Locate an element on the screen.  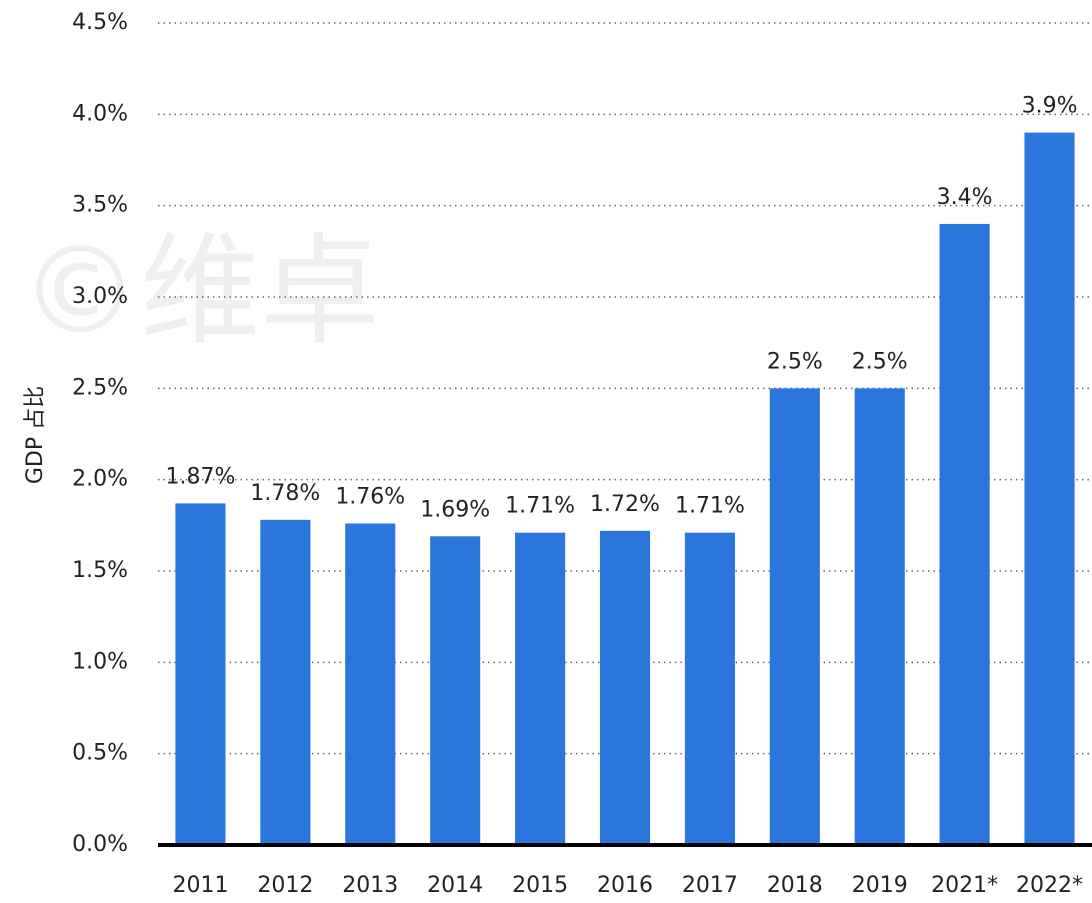
x-tick-label: 2022* is located at coordinates (1049, 885).